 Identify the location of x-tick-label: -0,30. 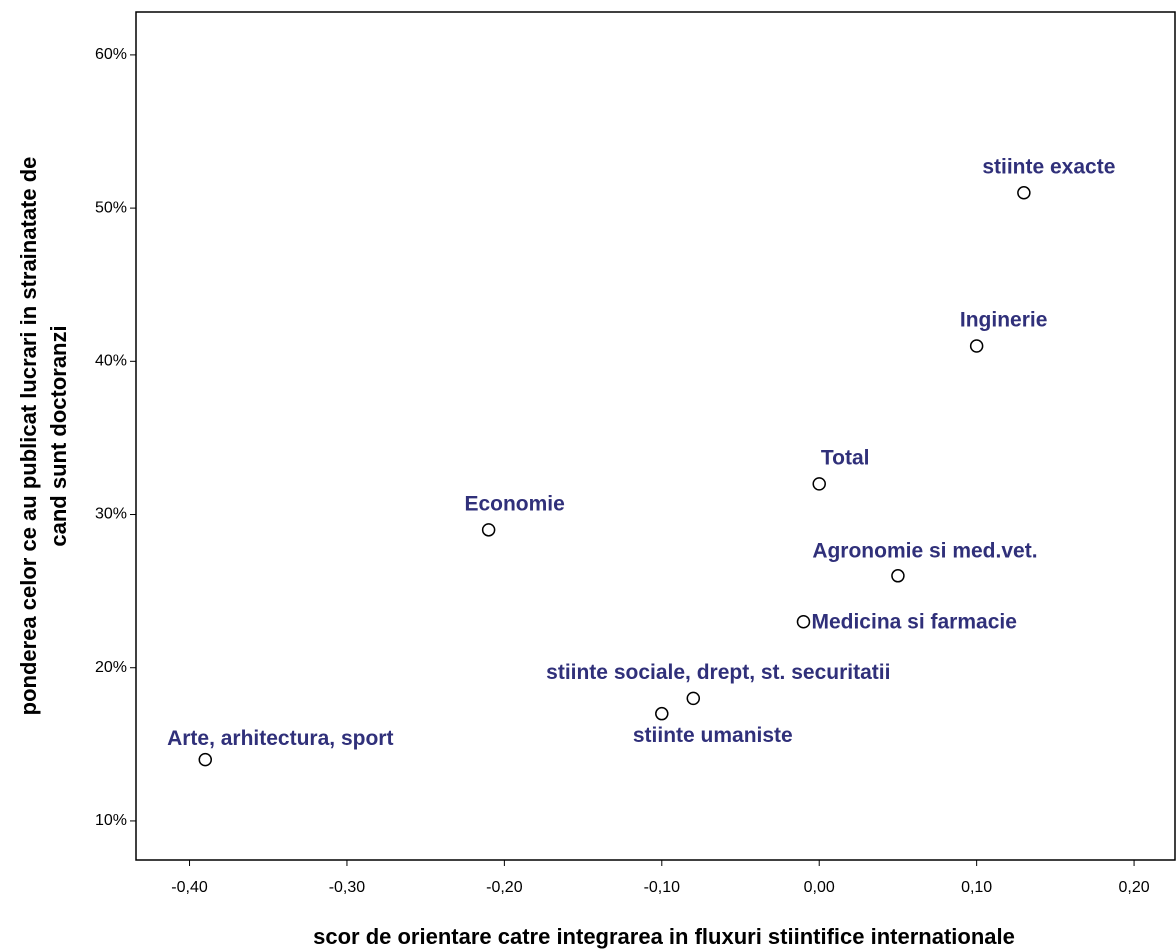
(347, 887).